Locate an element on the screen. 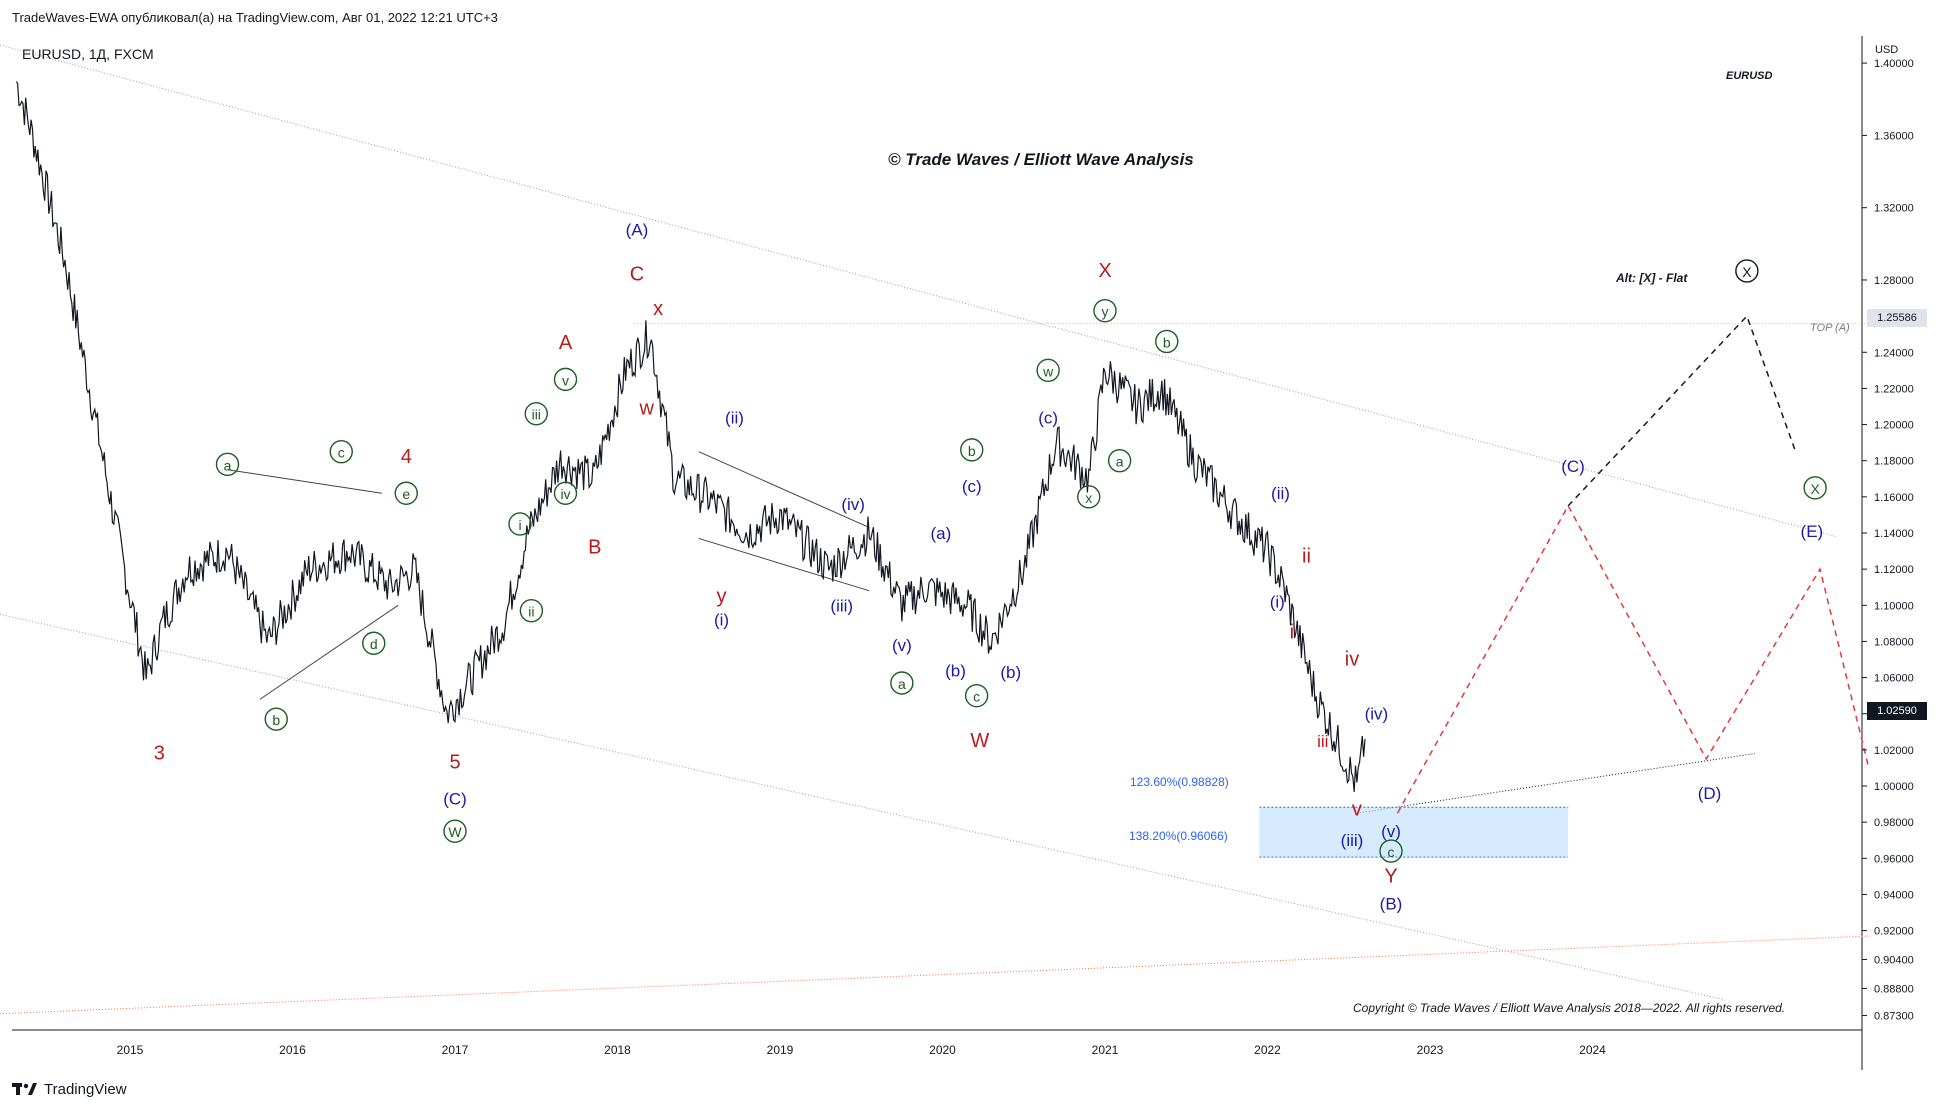  wave-y-circled-label-ring is located at coordinates (1105, 311).